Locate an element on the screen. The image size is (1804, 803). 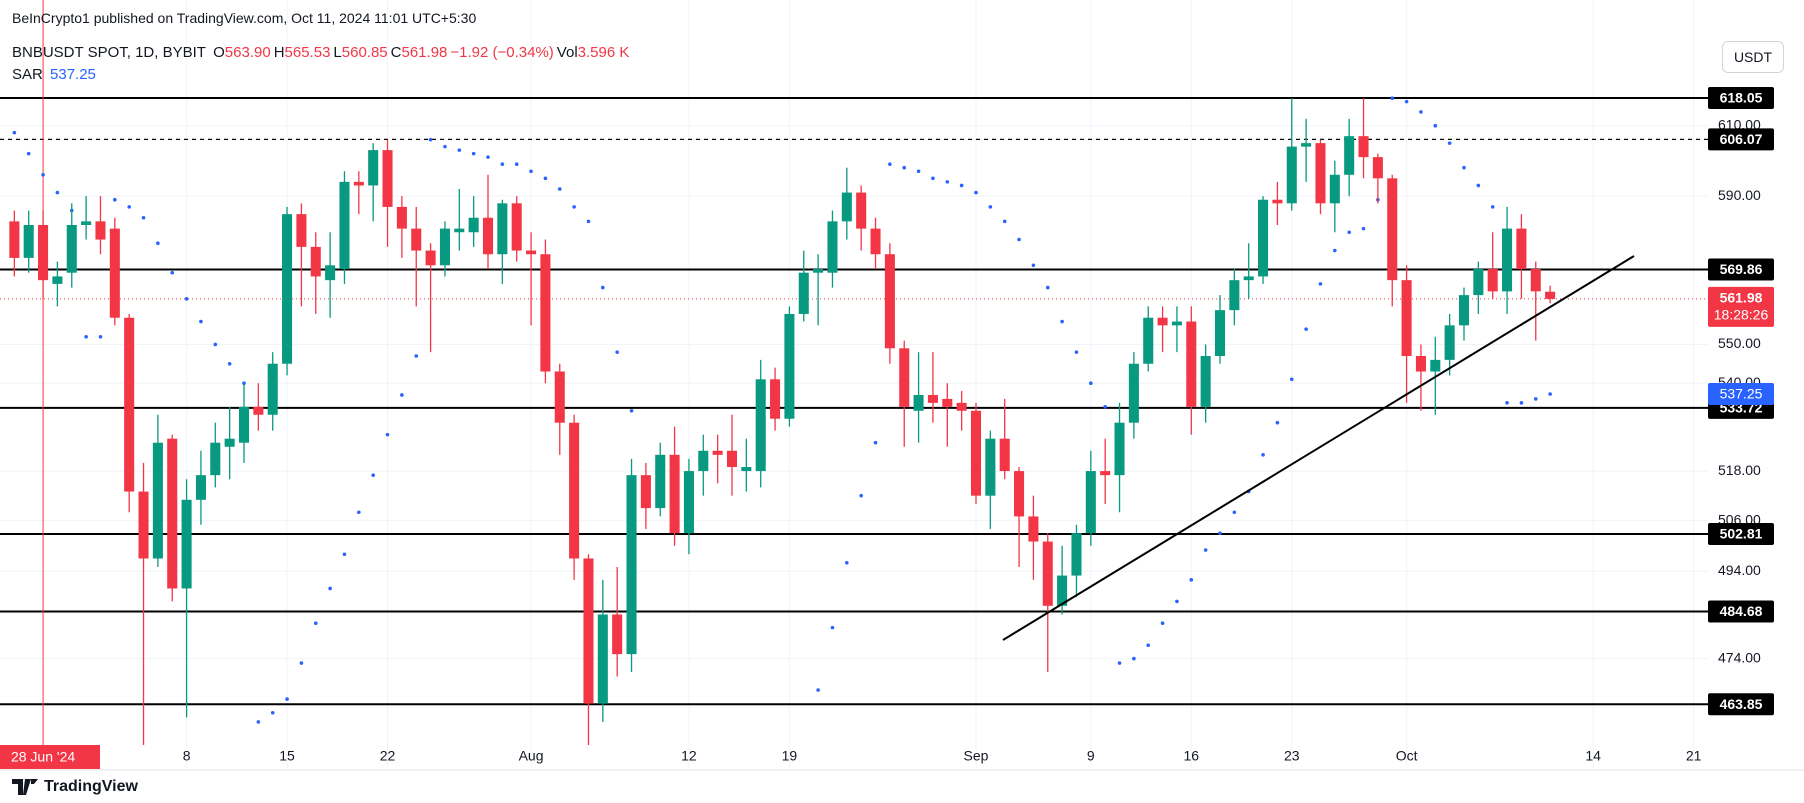
x-tick-label: 9 is located at coordinates (1091, 756).